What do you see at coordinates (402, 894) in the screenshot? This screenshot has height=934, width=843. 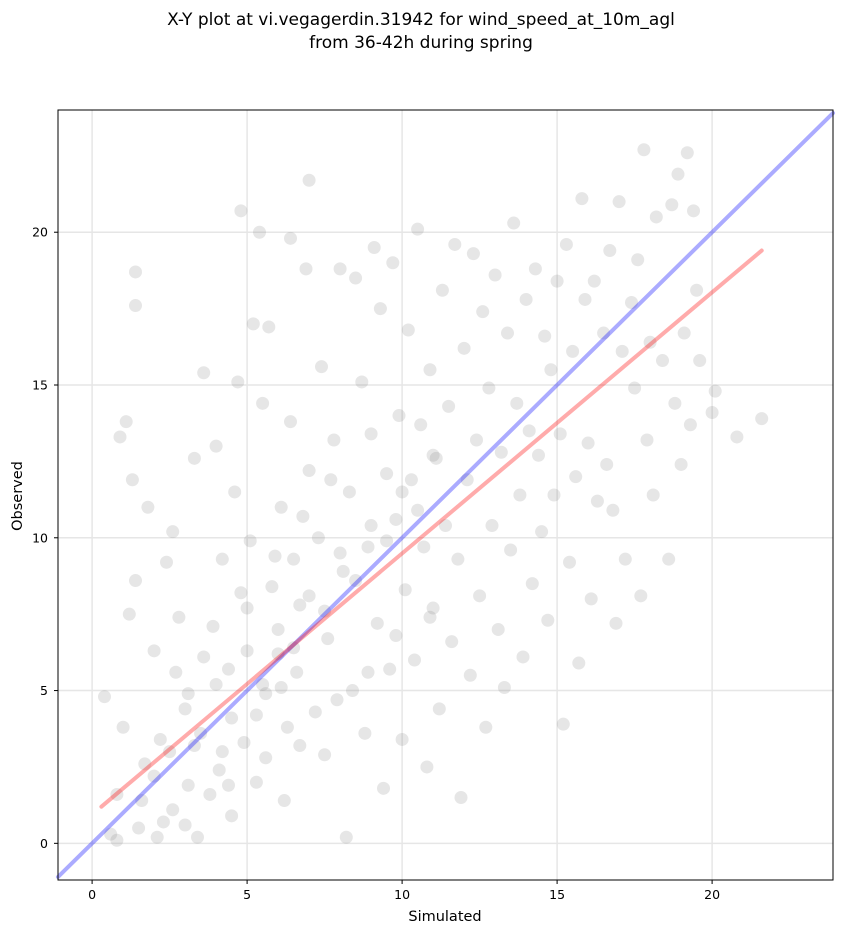 I see `x-tick-label: 10` at bounding box center [402, 894].